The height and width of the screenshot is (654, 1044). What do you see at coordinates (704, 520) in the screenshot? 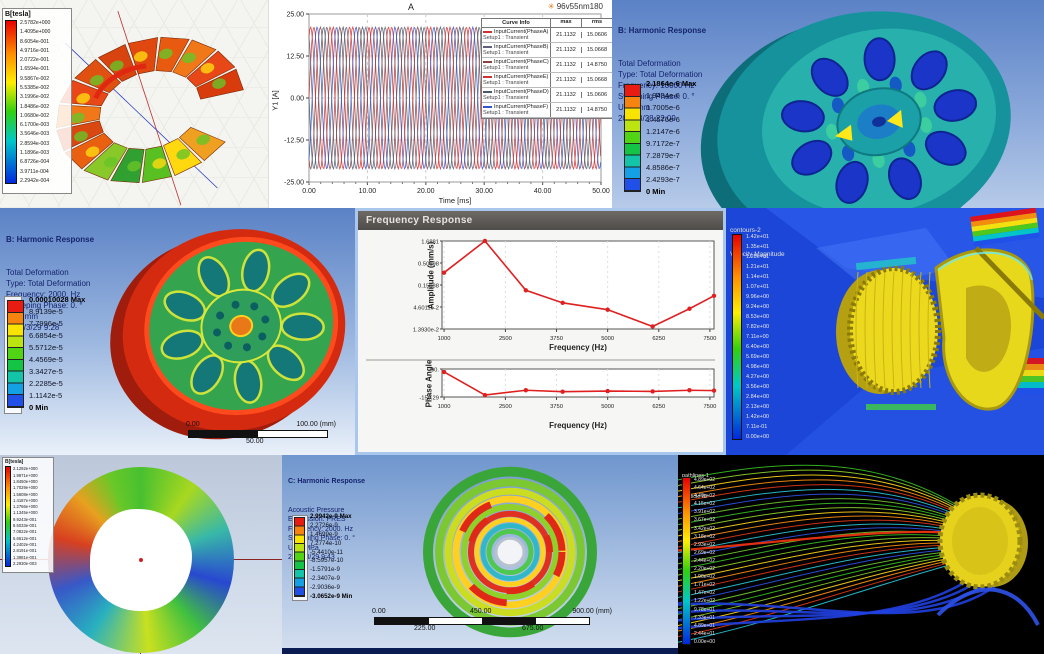
I see `legend-value: 3.67e+02` at bounding box center [704, 520].